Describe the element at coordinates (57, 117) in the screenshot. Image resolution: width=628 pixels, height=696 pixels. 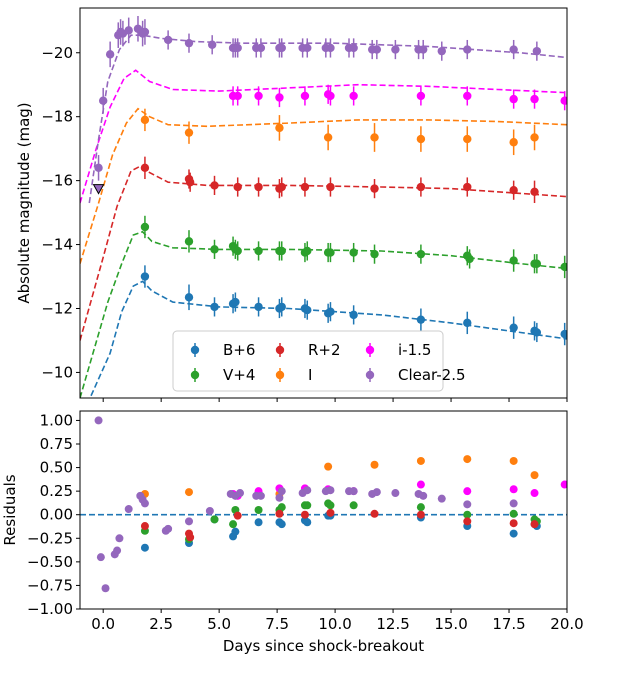
I see `y-tick-label: −18` at that location.